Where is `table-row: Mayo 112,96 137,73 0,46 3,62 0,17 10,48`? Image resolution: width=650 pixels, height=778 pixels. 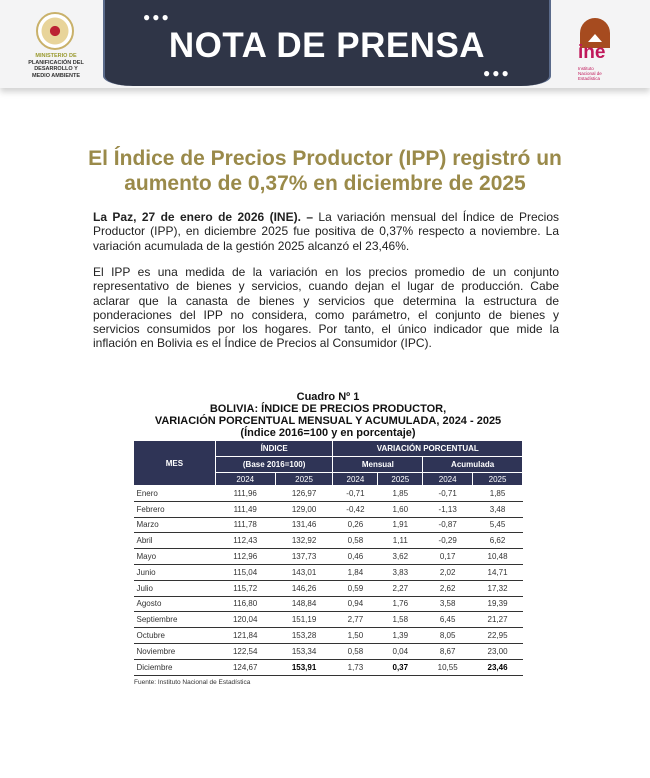
table-row: Mayo 112,96 137,73 0,46 3,62 0,17 10,48 is located at coordinates (328, 556).